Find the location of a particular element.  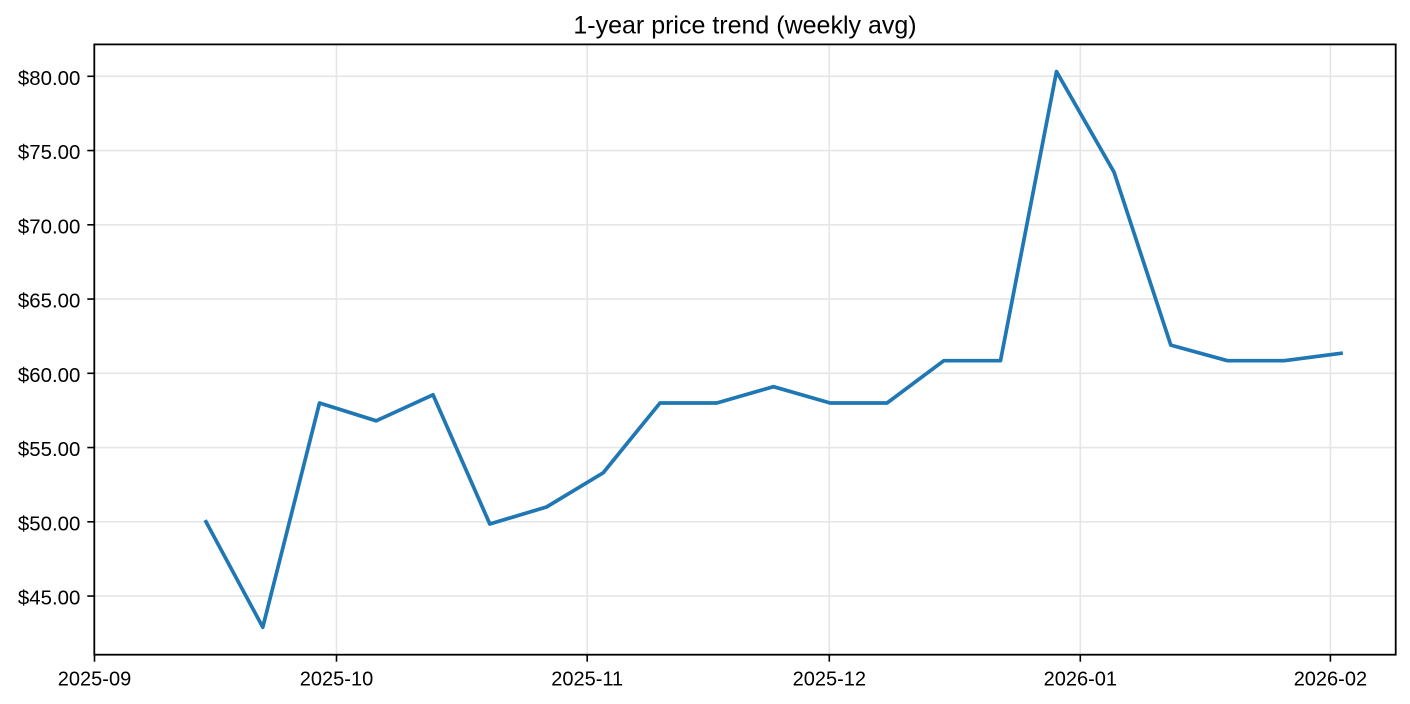

svg-text: $55.00 is located at coordinates (49, 450).